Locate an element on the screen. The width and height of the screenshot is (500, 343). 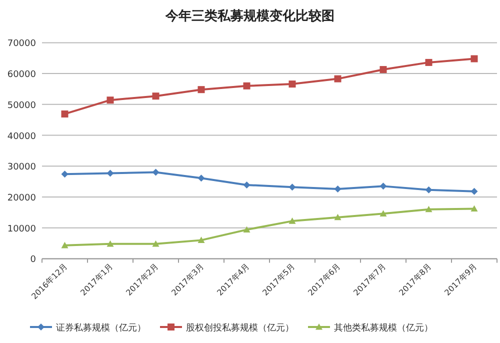
chart-title: 今年三类私募规模变化比较图 is located at coordinates (249, 16).